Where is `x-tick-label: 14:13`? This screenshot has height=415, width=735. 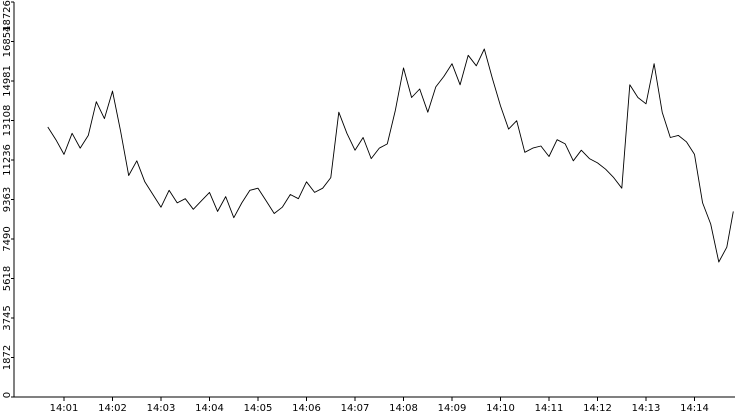 x-tick-label: 14:13 is located at coordinates (646, 408).